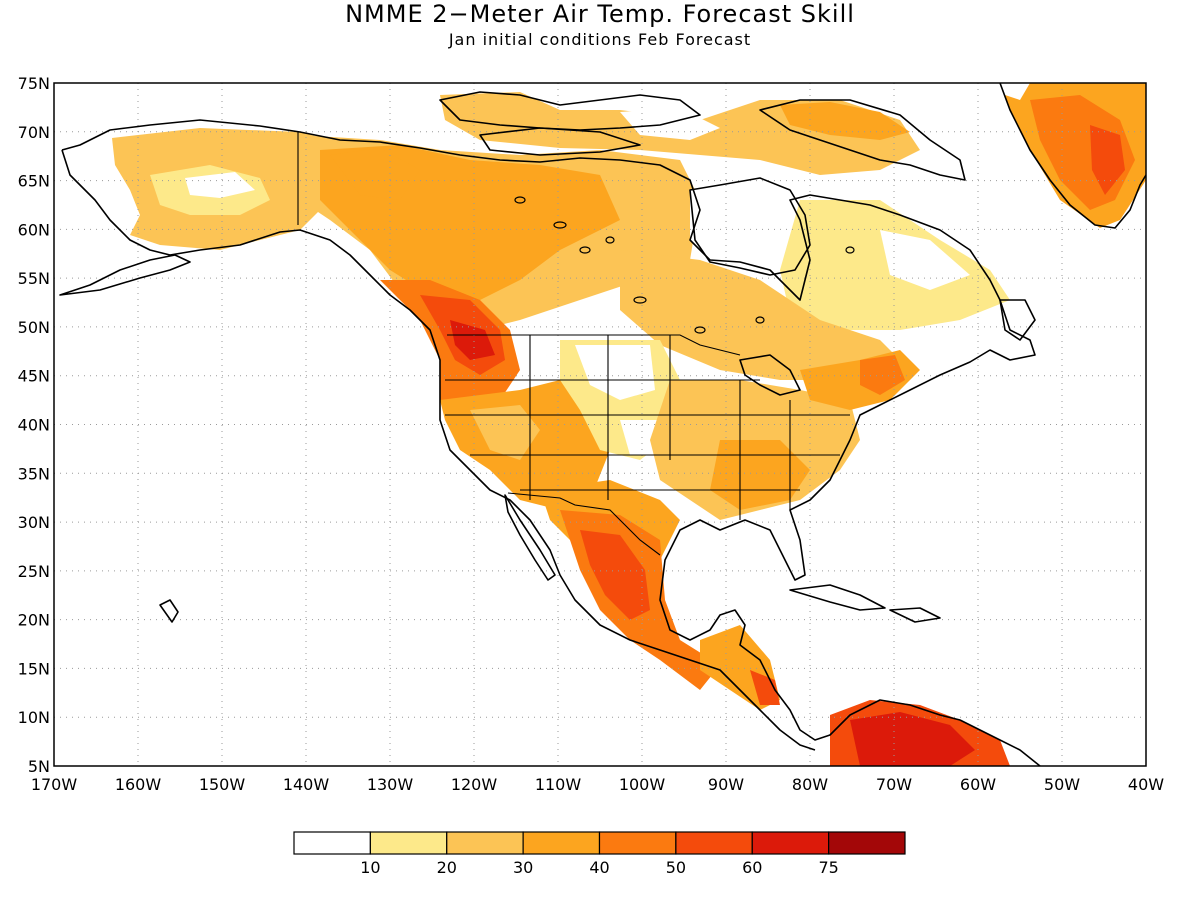 The image size is (1200, 900). What do you see at coordinates (615, 575) in the screenshot?
I see `skill-region-mexico-core` at bounding box center [615, 575].